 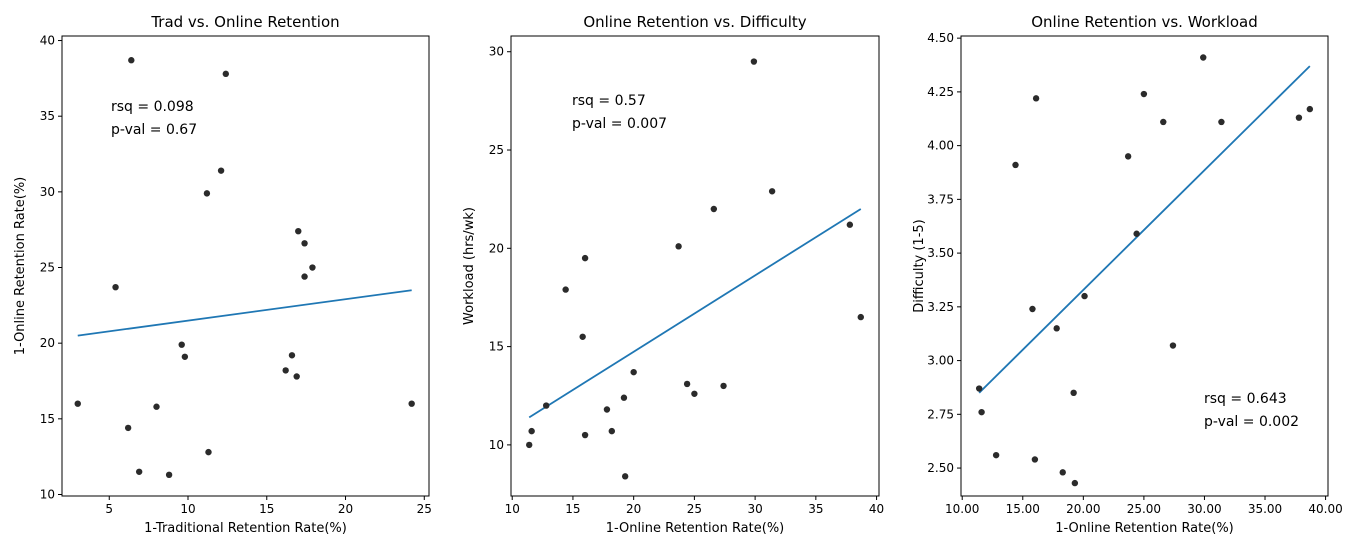 I want to click on x-tick-label: 30.00, so click(x=1204, y=509).